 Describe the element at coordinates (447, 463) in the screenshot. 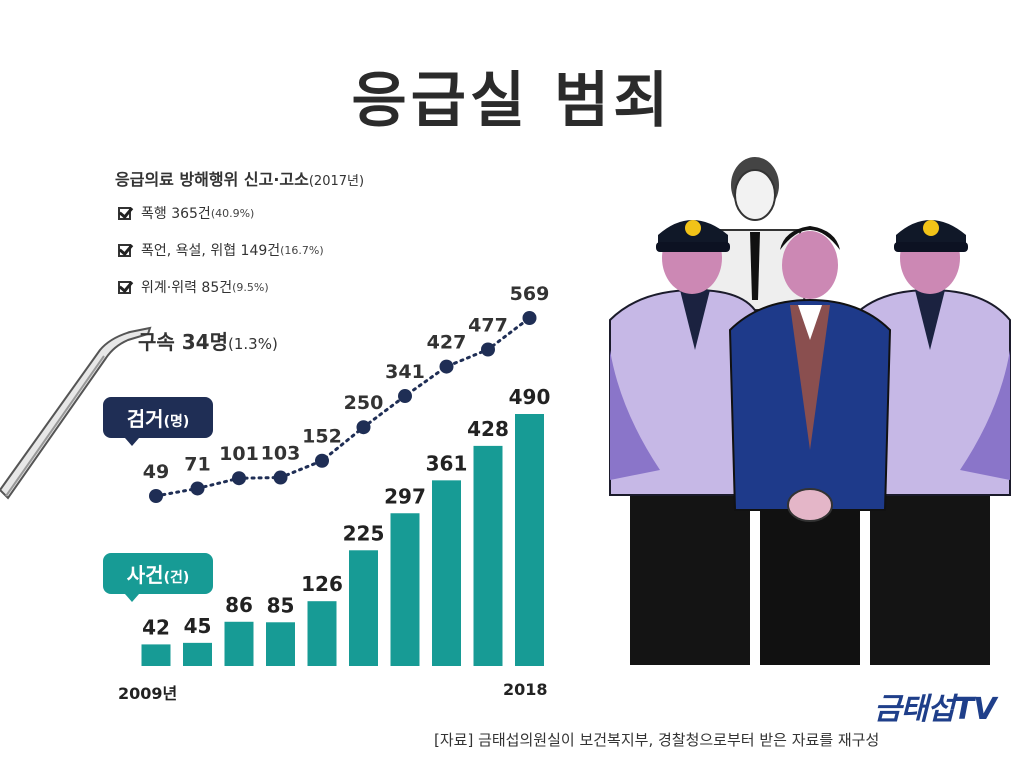

I see `bar-value-label: 361` at that location.